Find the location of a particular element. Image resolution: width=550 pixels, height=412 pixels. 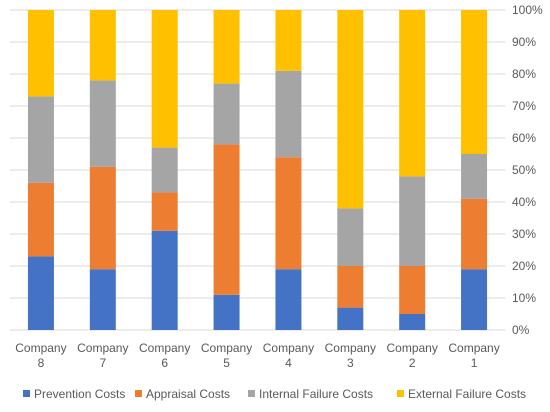

y-tick-label: 10% is located at coordinates (524, 298).